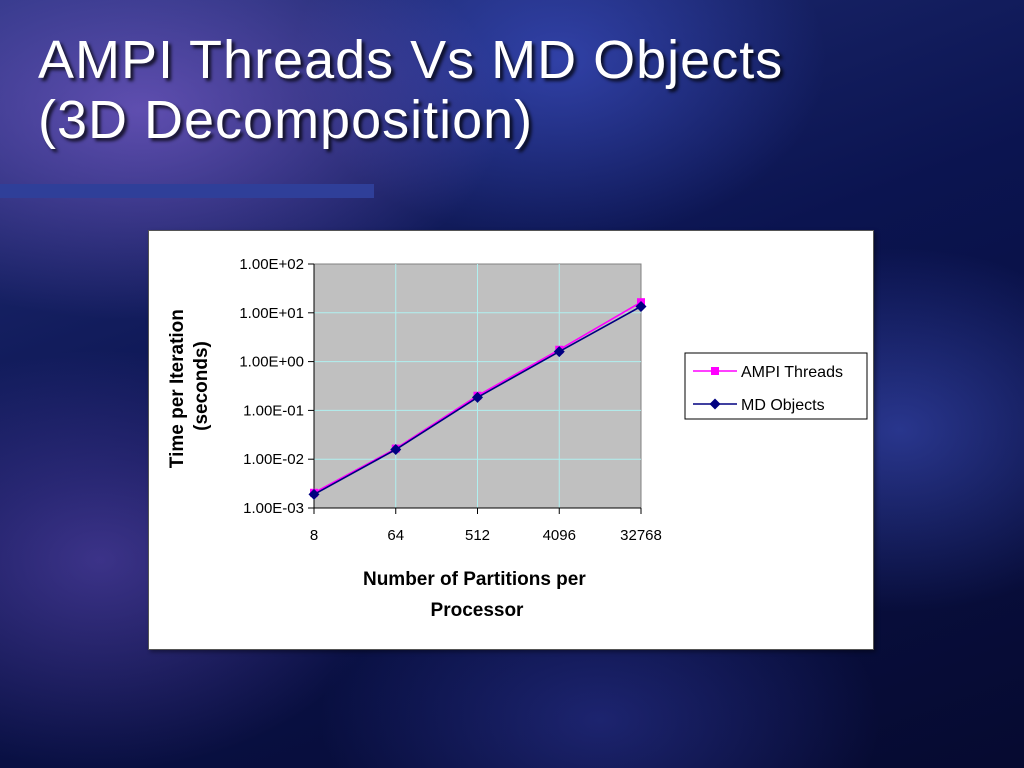 The image size is (1024, 768). Describe the element at coordinates (477, 595) in the screenshot. I see `x-axis-title: Number of Partitions per Processor` at that location.